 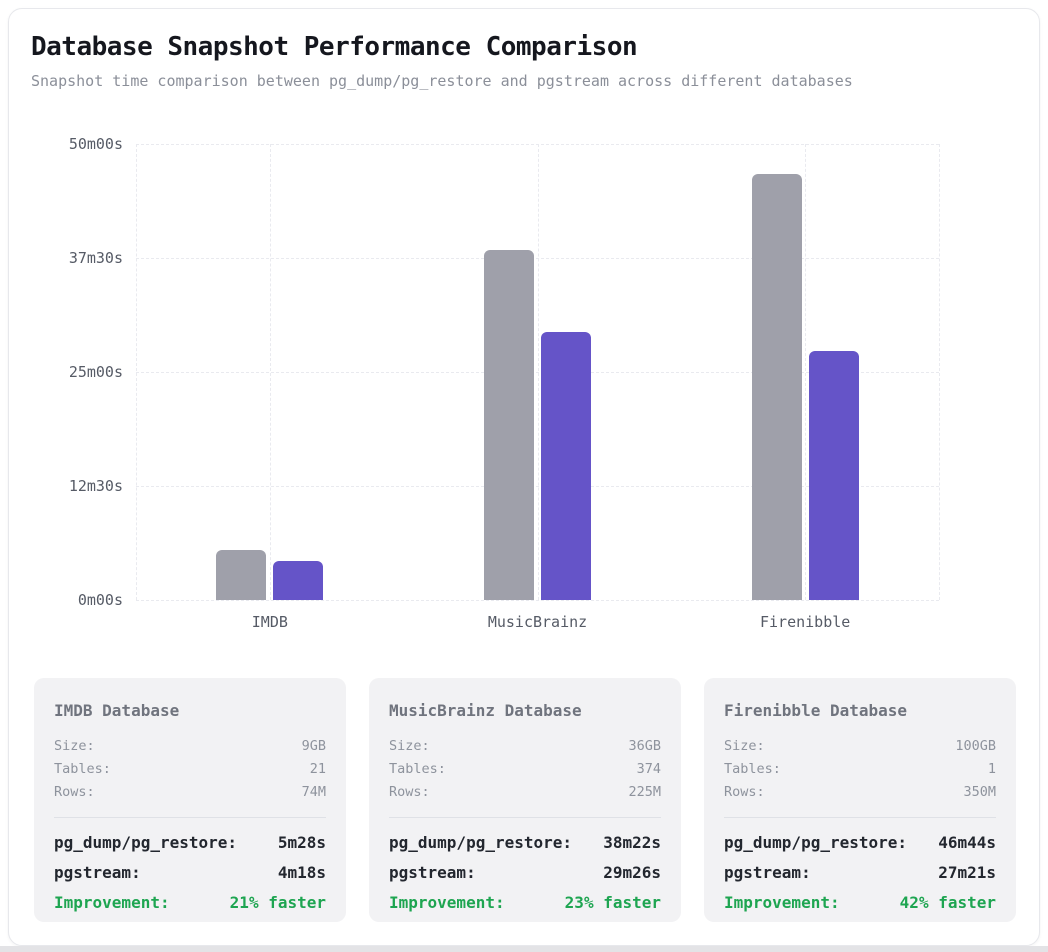 I want to click on result-value: 38m22s, so click(x=632, y=842).